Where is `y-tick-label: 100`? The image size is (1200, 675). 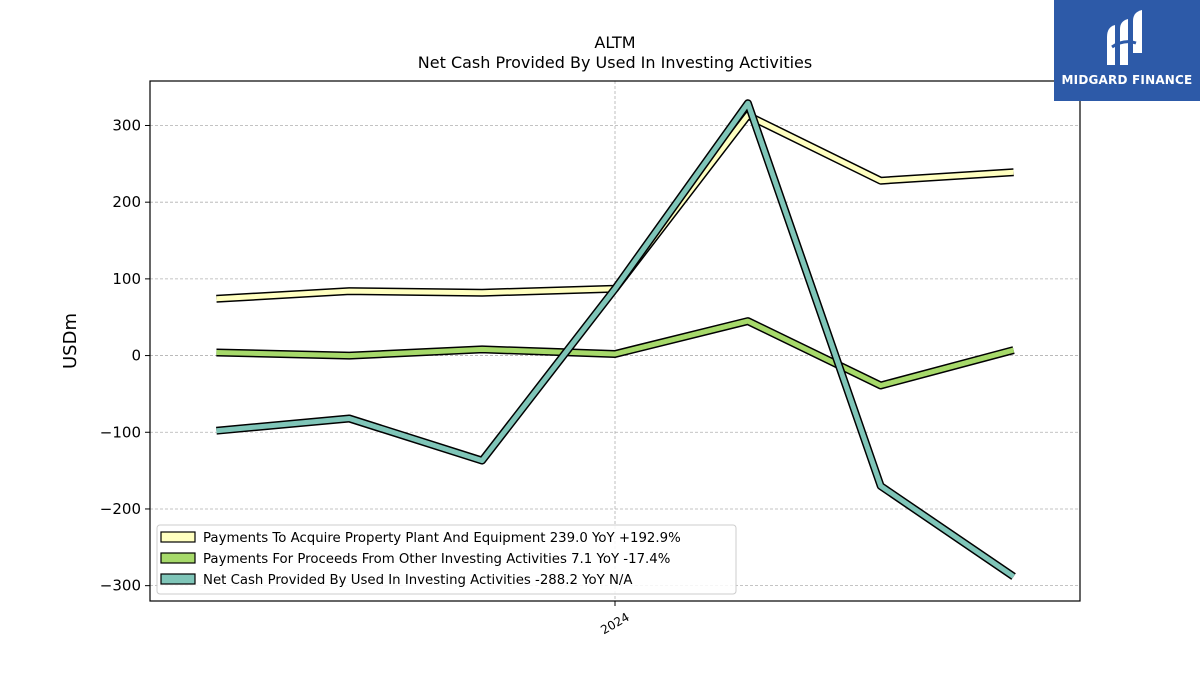
y-tick-label: 100 is located at coordinates (126, 279).